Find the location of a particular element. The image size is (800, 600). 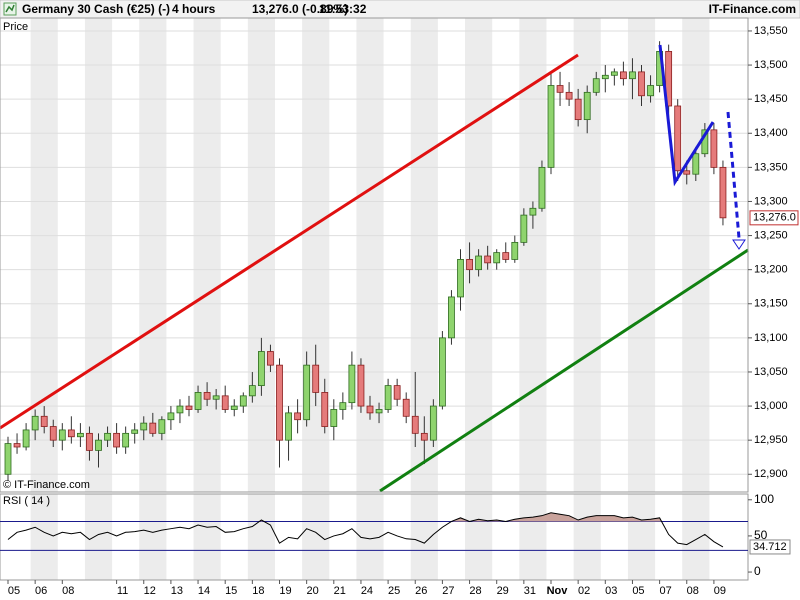

x-tick-label: 14 is located at coordinates (204, 591).